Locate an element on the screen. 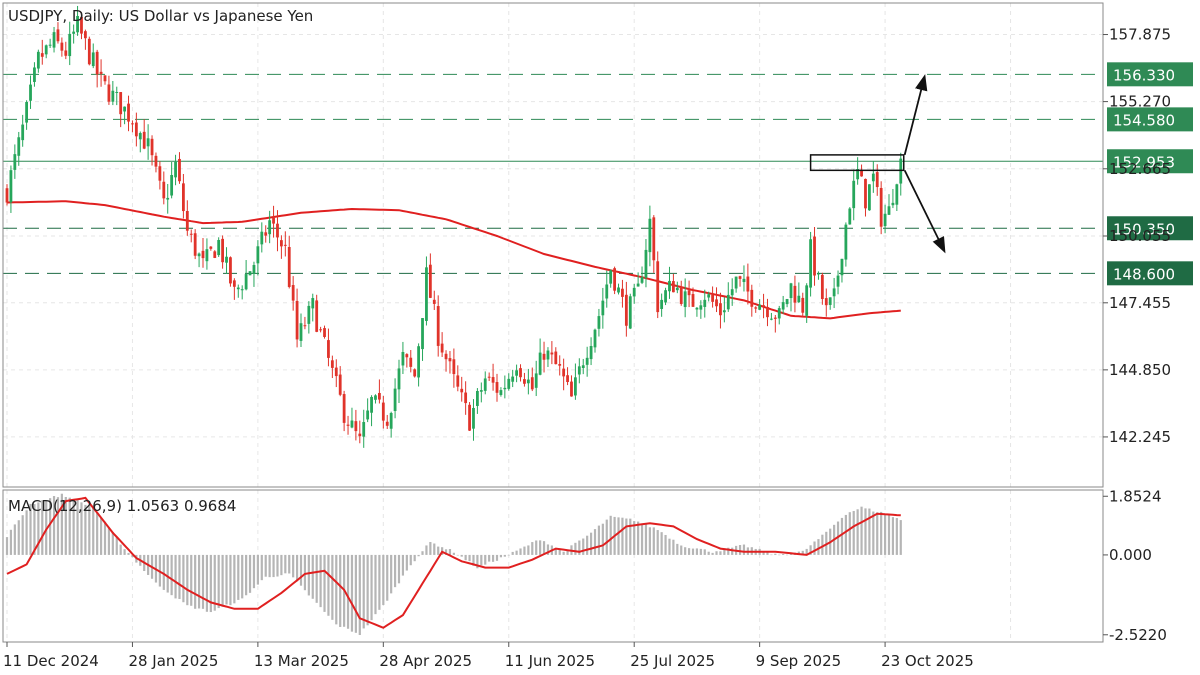 The image size is (1200, 675). consolidation-box is located at coordinates (857, 163).